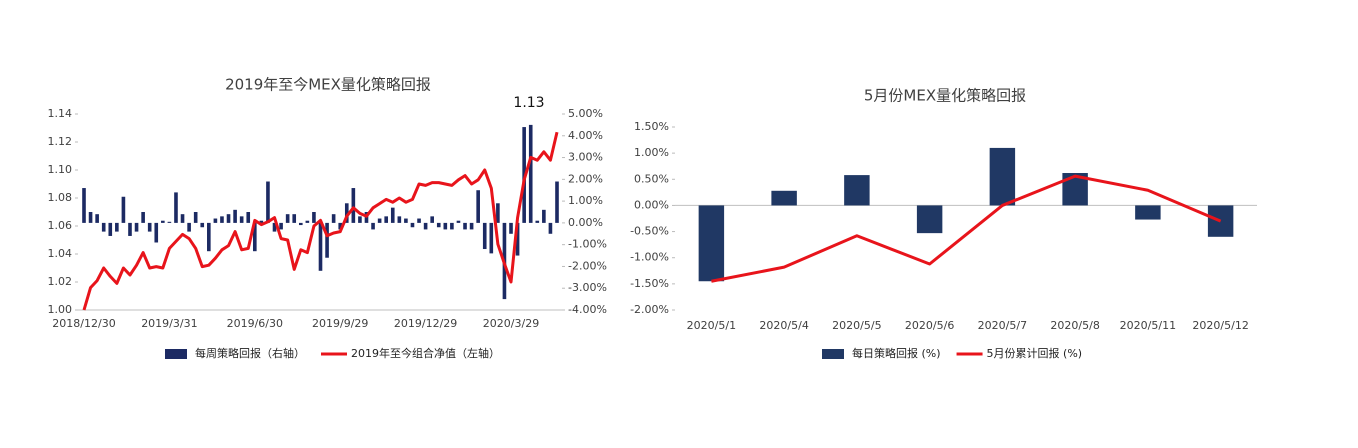 This screenshot has height=448, width=1358. I want to click on x-tick-label: 2020/5/6, so click(929, 325).